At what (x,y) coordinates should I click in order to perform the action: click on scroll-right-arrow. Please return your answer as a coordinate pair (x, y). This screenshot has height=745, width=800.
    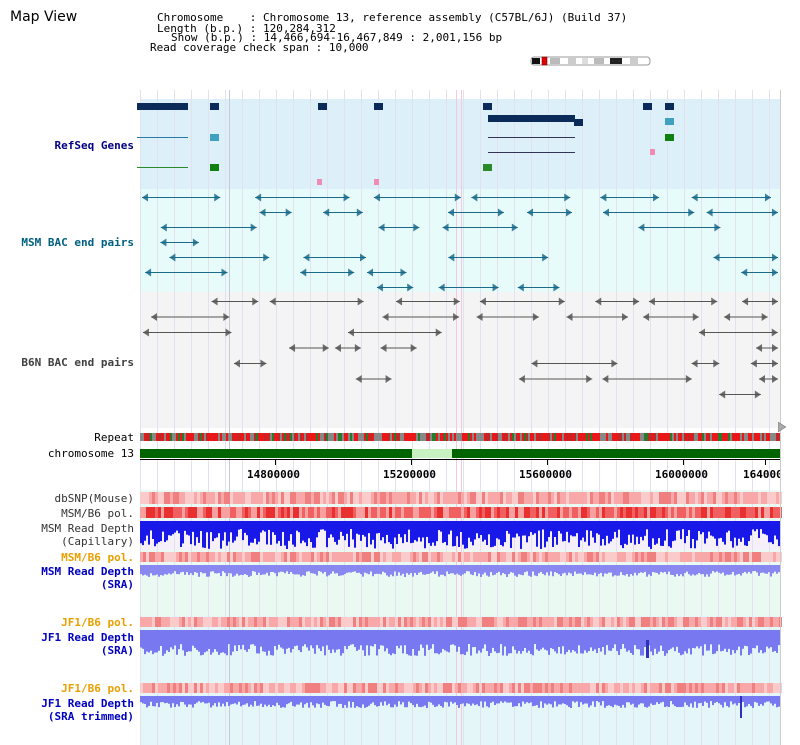
    Looking at the image, I should click on (782, 425).